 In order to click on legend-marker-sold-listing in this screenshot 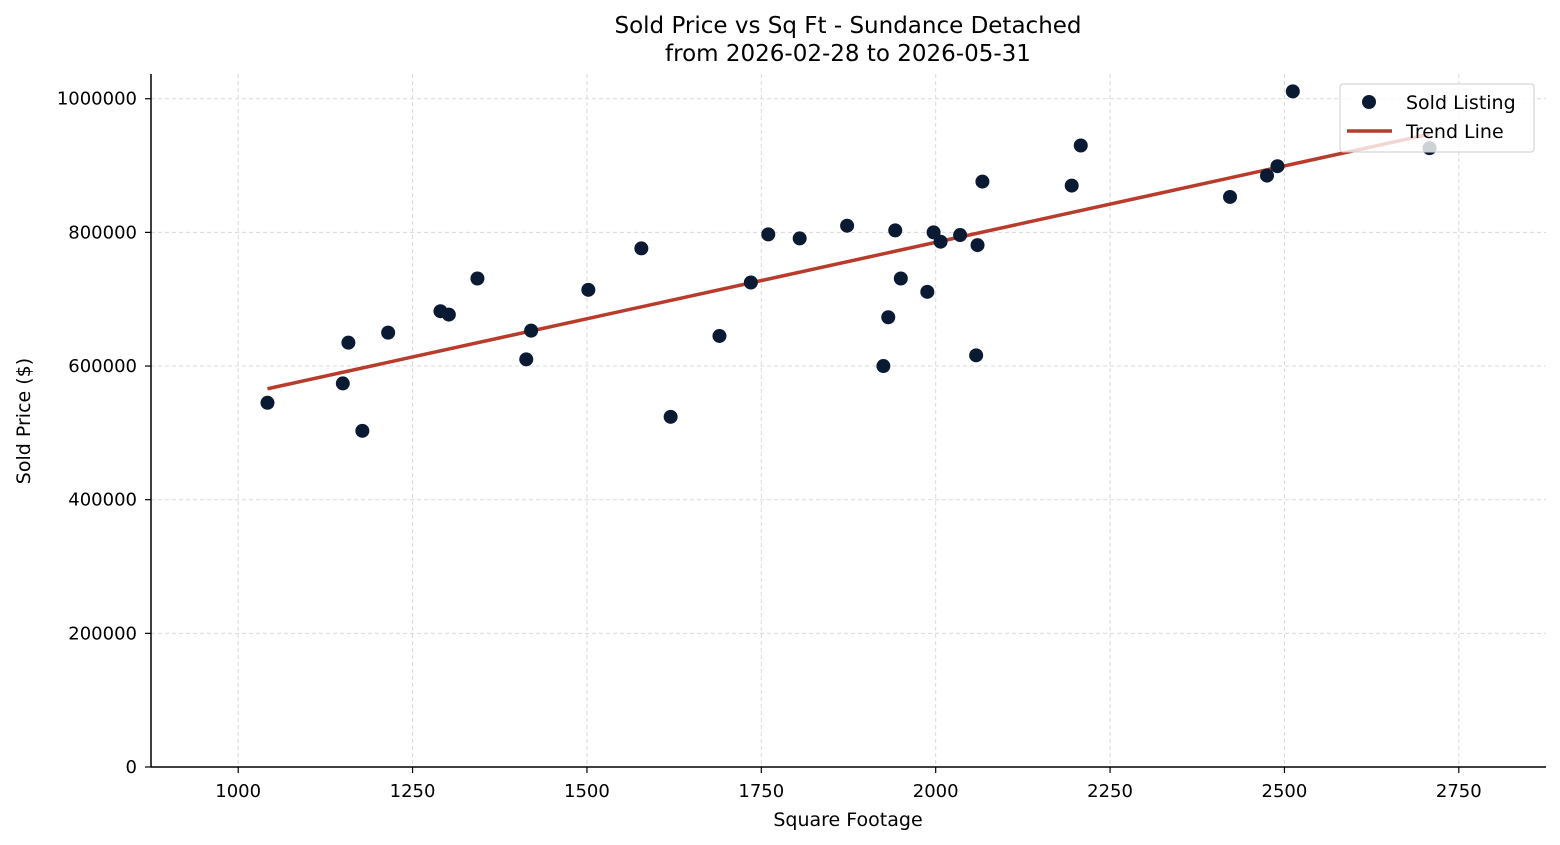, I will do `click(1369, 102)`.